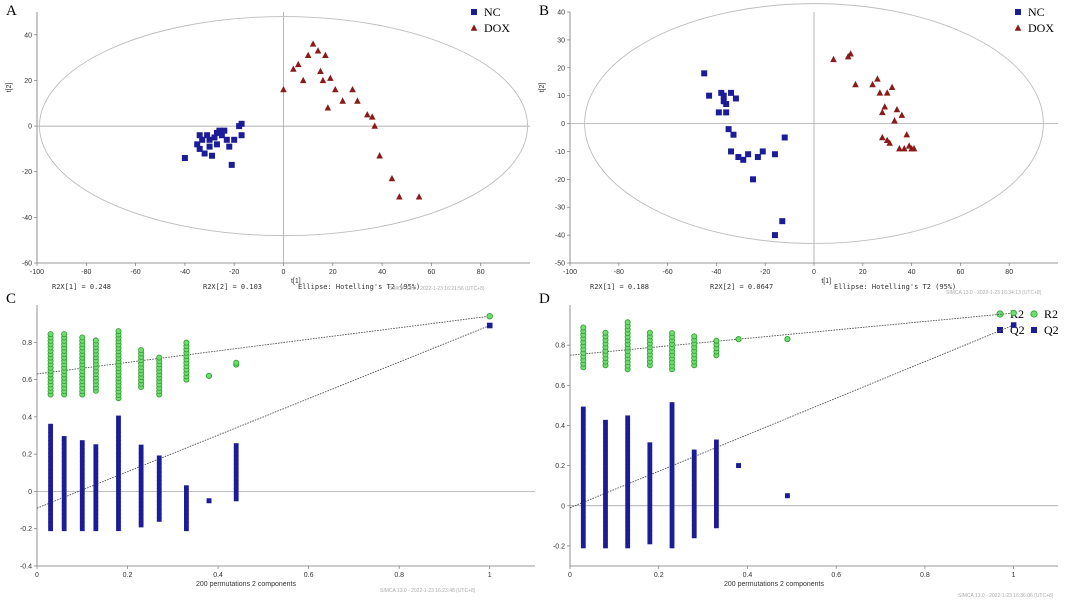  I want to click on panel-b-r2x2-text: R2X[2] = 0.0647, so click(741, 287).